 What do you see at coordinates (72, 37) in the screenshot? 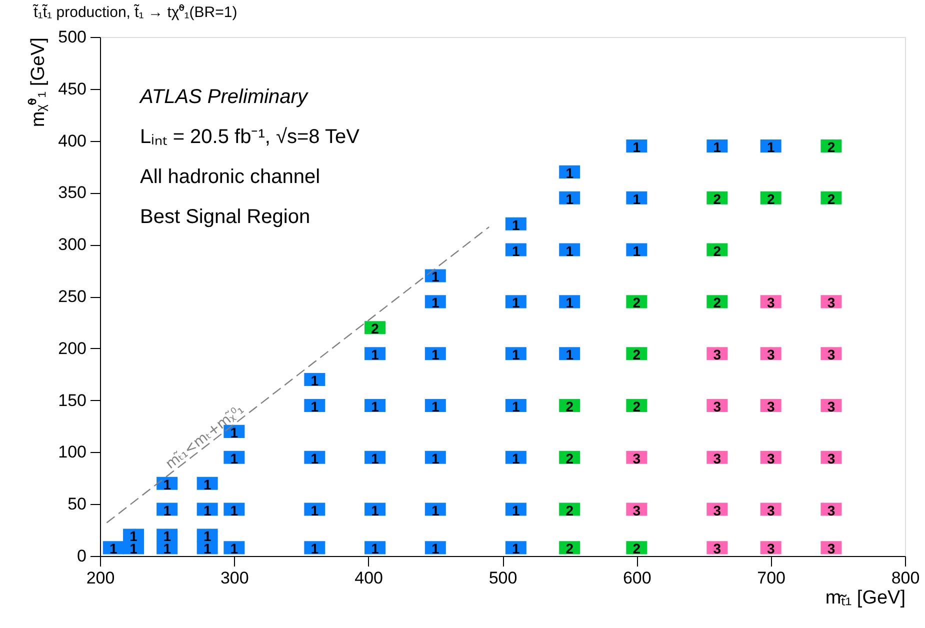
I see `y-tick-label: 500` at bounding box center [72, 37].